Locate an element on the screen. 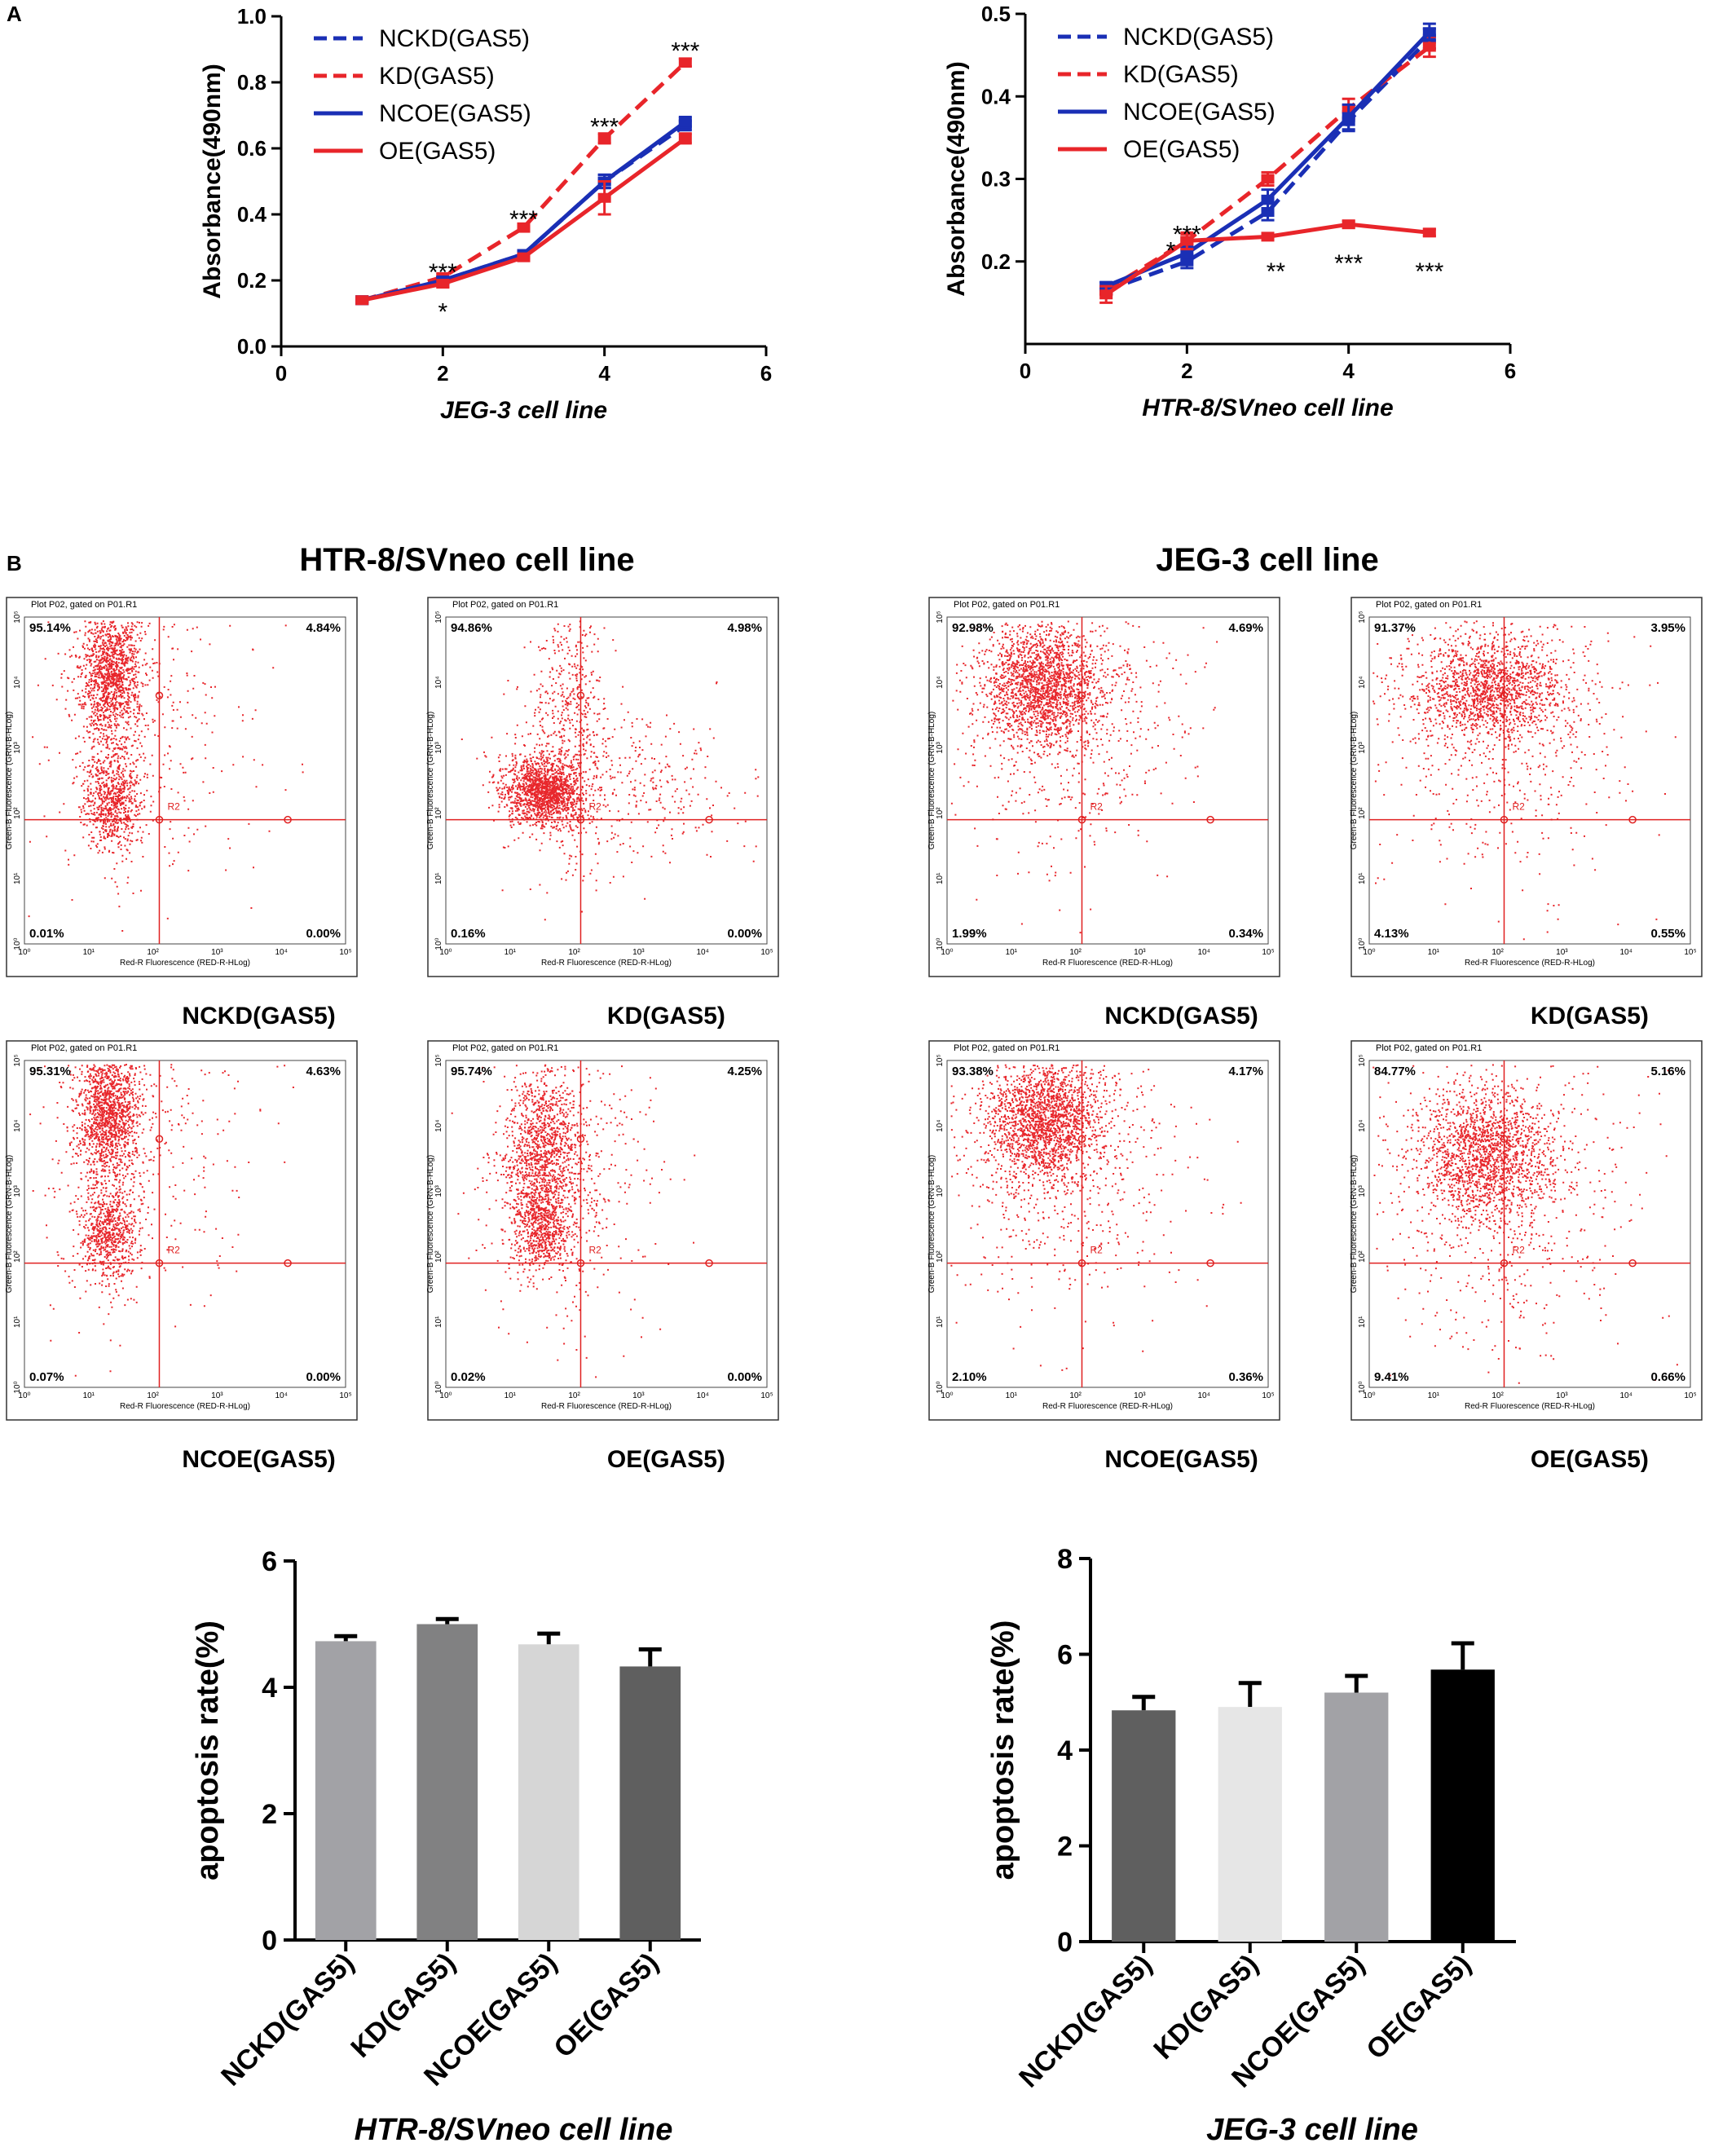 The height and width of the screenshot is (2156, 1736). quadrant-lower-right: 0.66% is located at coordinates (1667, 1377).